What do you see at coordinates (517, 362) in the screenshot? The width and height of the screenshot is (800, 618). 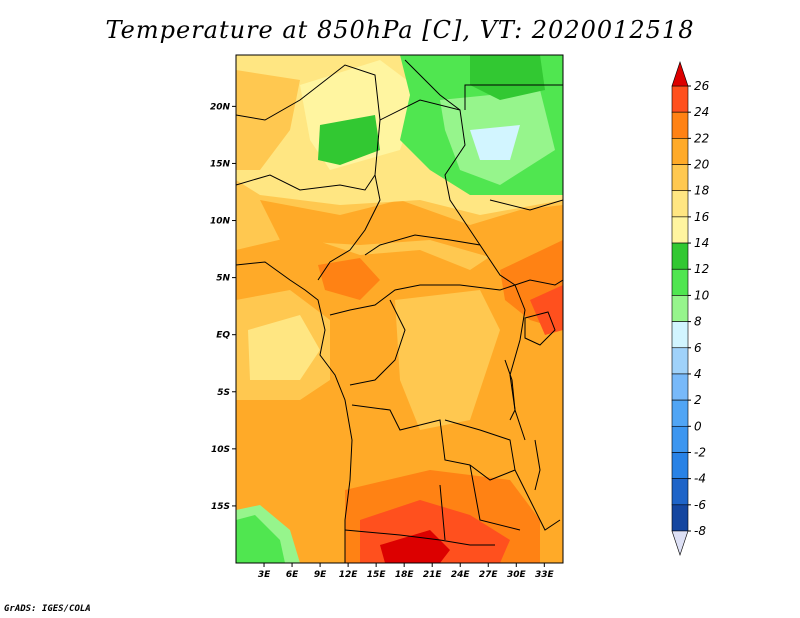 I see `border-congo-east` at bounding box center [517, 362].